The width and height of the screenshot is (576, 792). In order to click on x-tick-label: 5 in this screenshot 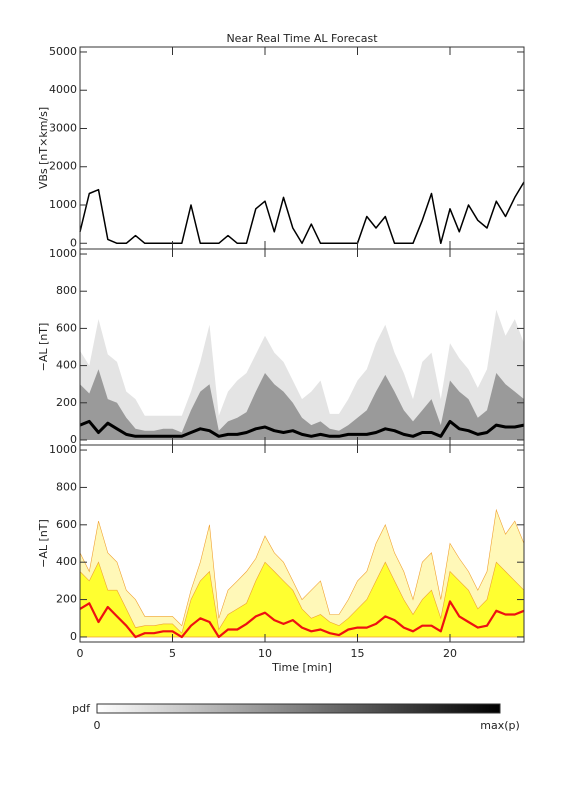, I will do `click(172, 653)`.